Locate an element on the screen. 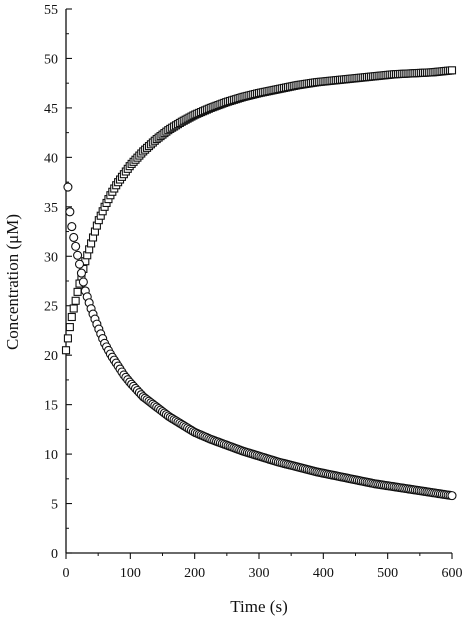  y-tick-label: 35 is located at coordinates (51, 208).